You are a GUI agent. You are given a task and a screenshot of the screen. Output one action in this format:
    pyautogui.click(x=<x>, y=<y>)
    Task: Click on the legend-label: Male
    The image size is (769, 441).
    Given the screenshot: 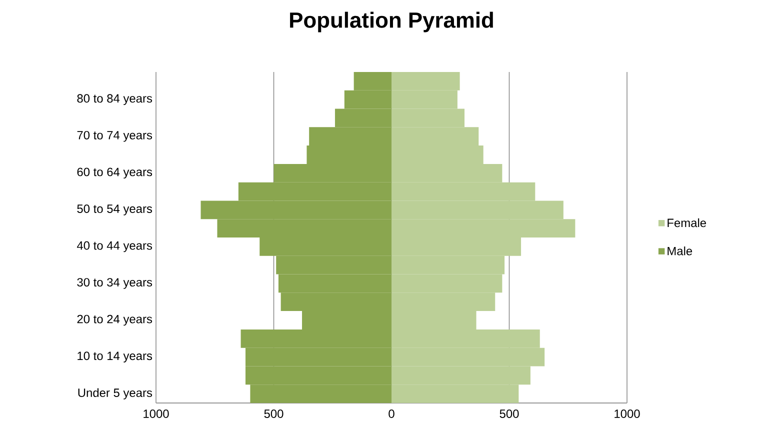 What is the action you would take?
    pyautogui.click(x=680, y=251)
    